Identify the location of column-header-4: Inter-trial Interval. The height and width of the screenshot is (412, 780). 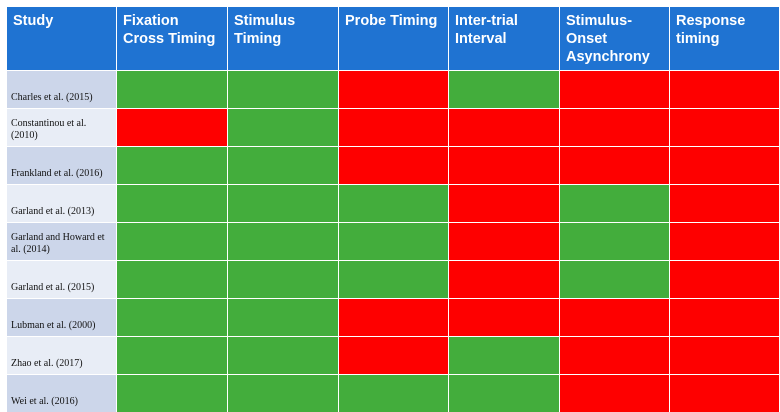
(504, 38).